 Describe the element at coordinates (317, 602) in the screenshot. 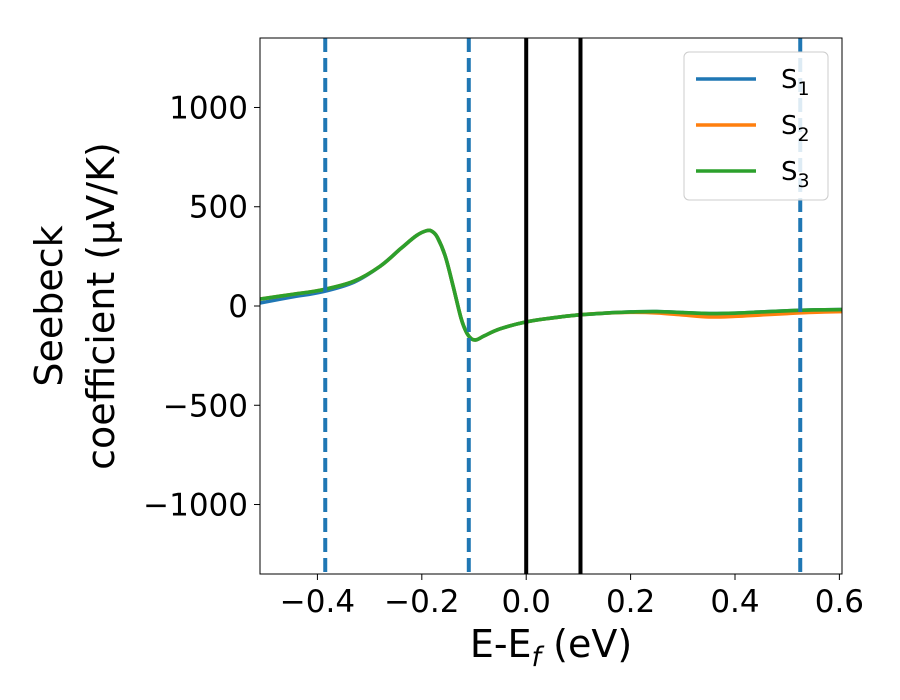

I see `x-tick-label: −0.4` at that location.